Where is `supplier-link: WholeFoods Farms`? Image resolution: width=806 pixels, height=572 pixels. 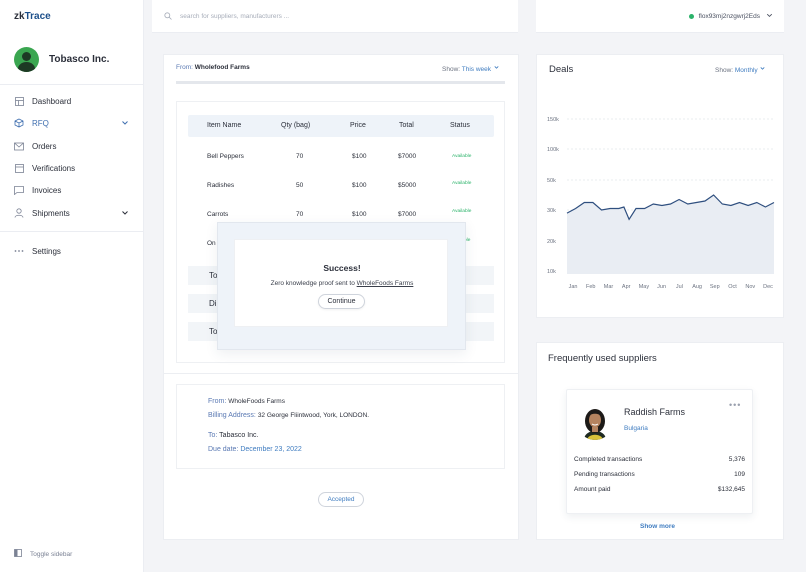
supplier-link: WholeFoods Farms is located at coordinates (385, 283).